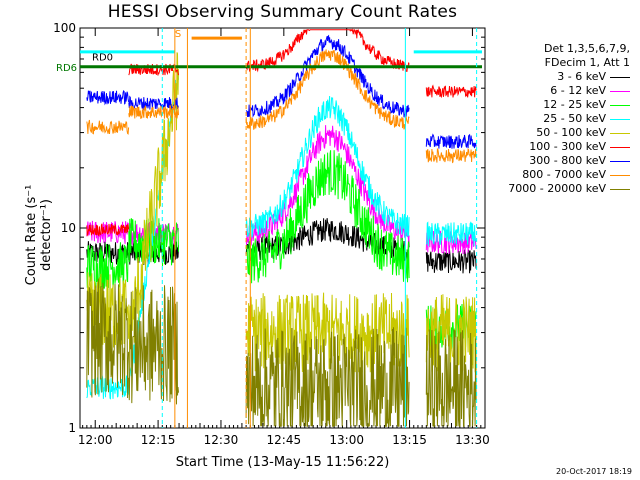  I want to click on x-tick-label: 13:15, so click(409, 440).